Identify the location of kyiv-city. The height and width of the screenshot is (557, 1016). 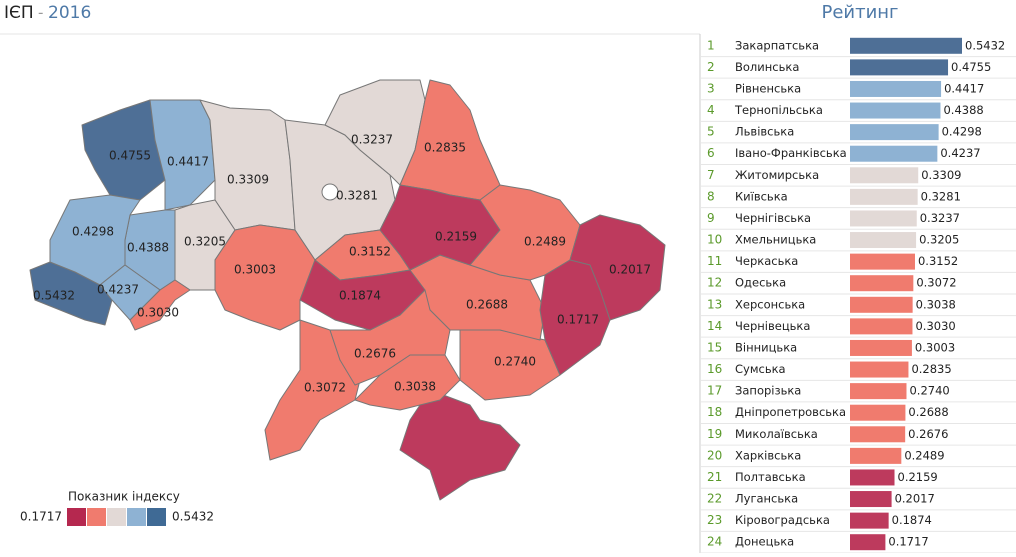
(330, 192).